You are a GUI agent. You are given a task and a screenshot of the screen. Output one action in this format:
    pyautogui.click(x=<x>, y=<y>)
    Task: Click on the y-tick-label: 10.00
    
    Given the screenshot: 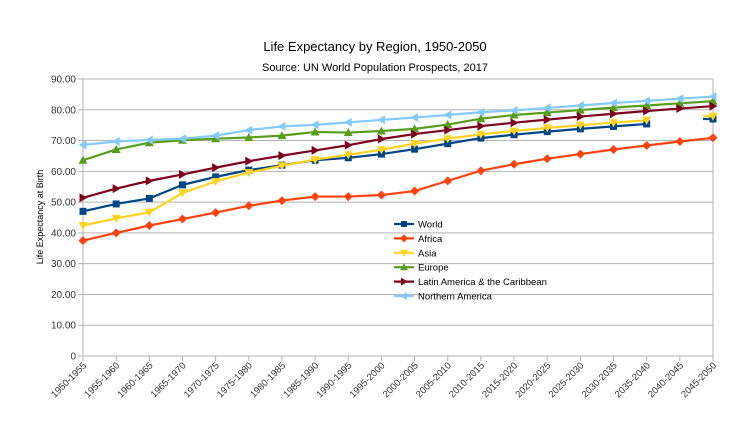 What is the action you would take?
    pyautogui.click(x=63, y=326)
    